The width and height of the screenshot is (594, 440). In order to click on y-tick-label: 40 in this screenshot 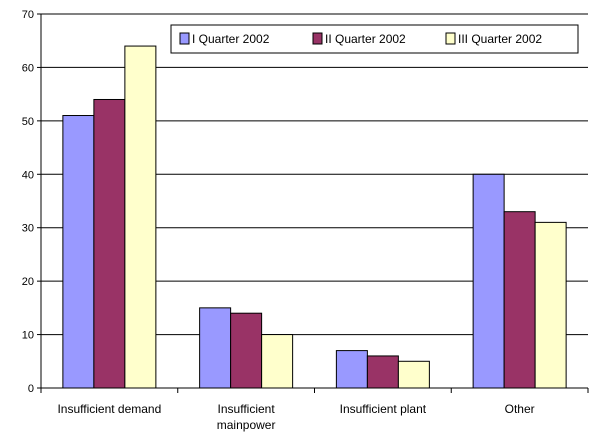, I will do `click(28, 175)`.